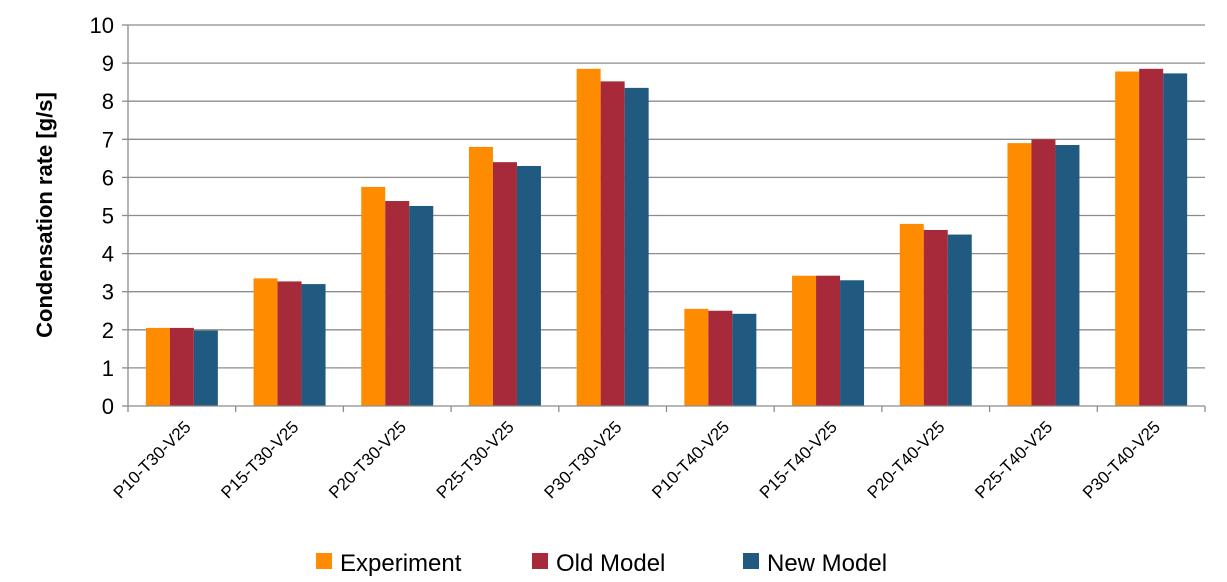  Describe the element at coordinates (401, 563) in the screenshot. I see `legend-label: Experiment` at that location.